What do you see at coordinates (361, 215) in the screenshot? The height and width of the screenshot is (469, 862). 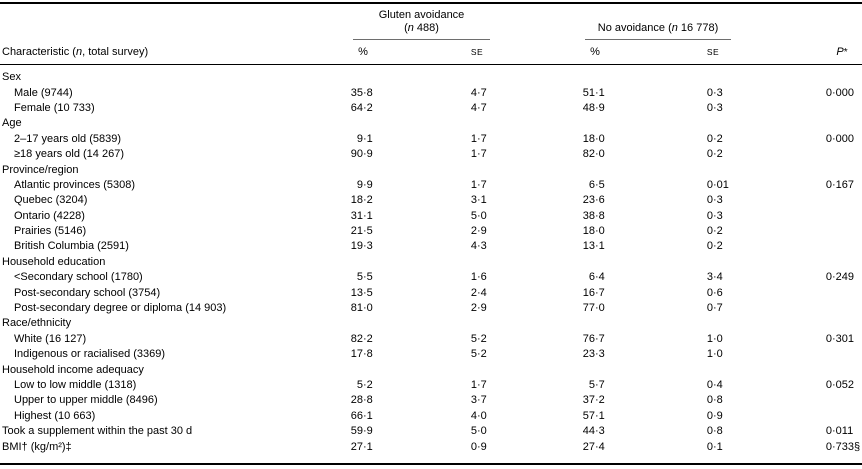 I see `value-text: 31·1` at bounding box center [361, 215].